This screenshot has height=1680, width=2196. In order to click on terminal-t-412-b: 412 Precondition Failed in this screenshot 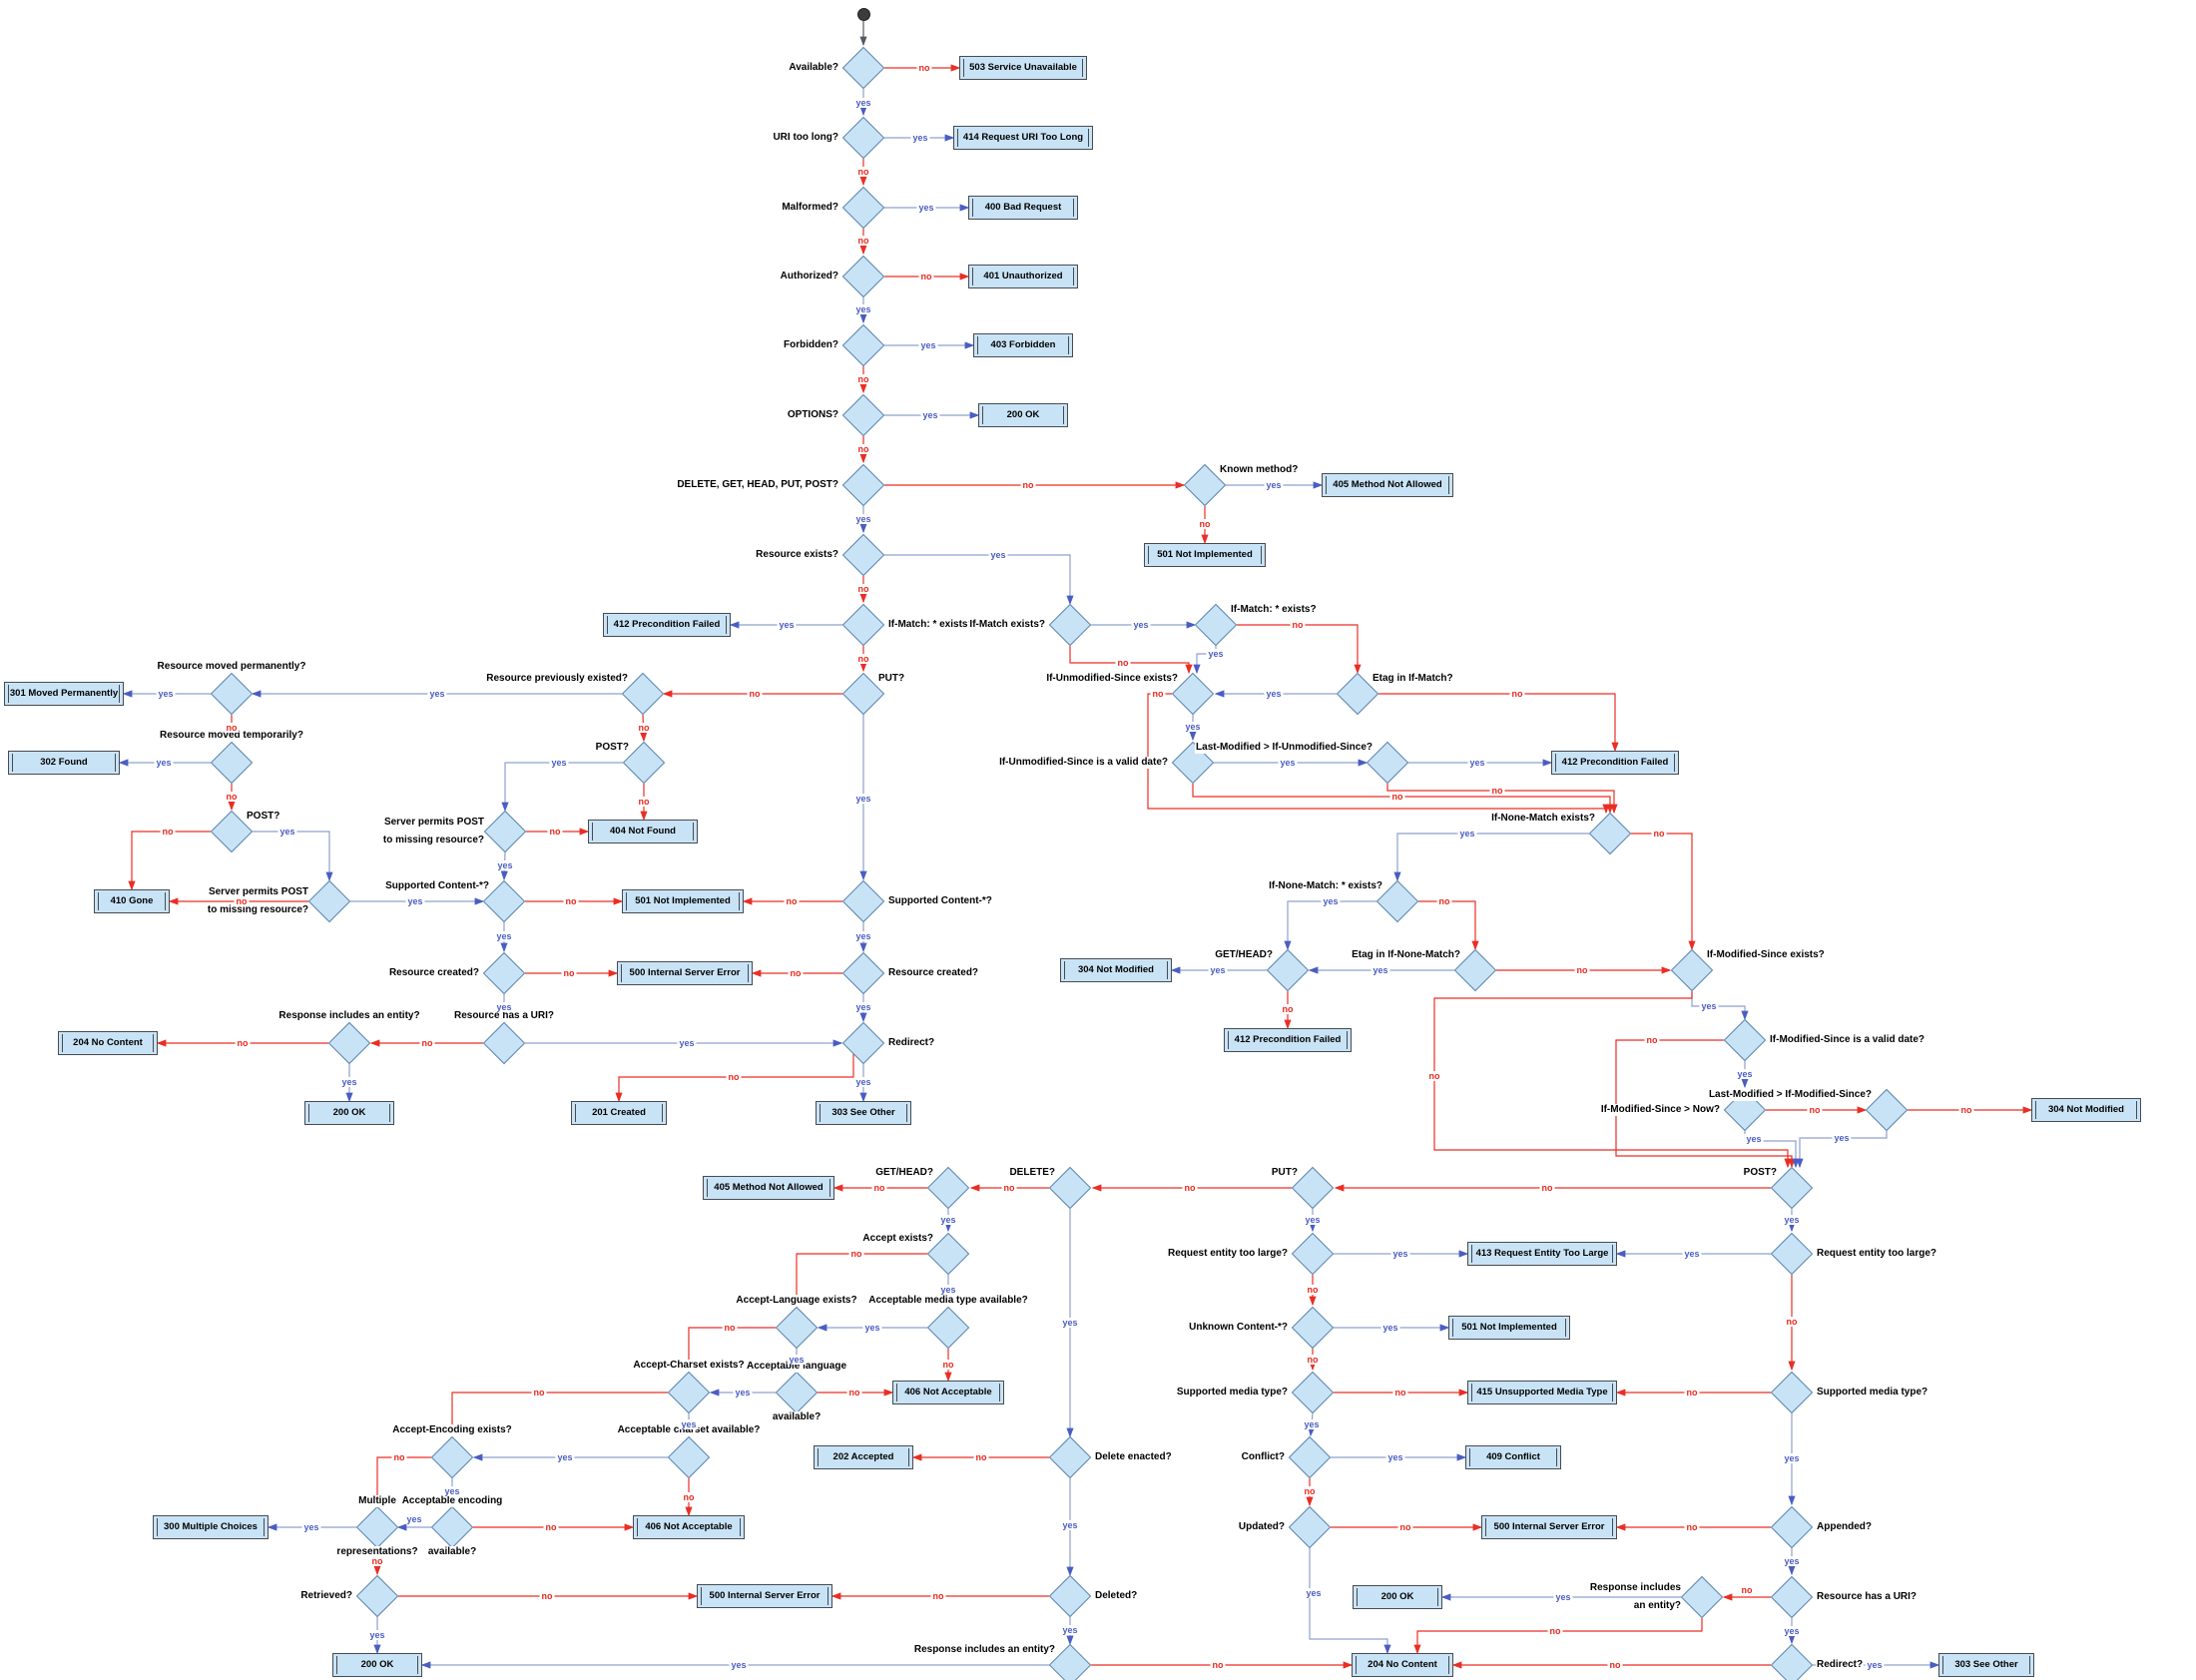, I will do `click(1615, 763)`.